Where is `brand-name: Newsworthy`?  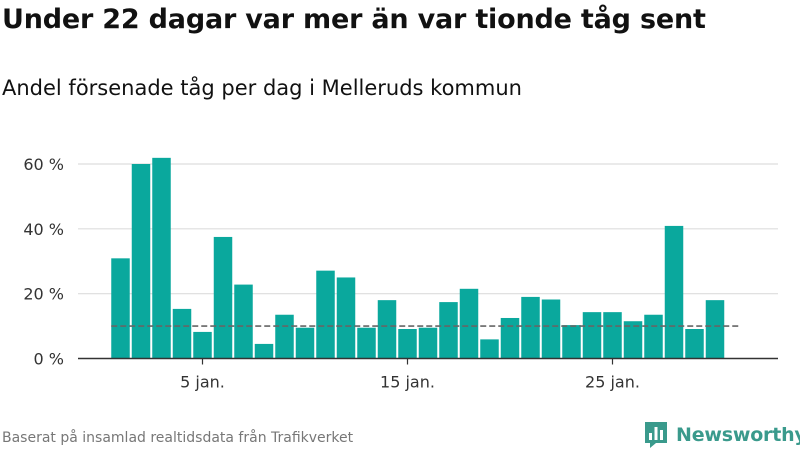 brand-name: Newsworthy is located at coordinates (738, 435).